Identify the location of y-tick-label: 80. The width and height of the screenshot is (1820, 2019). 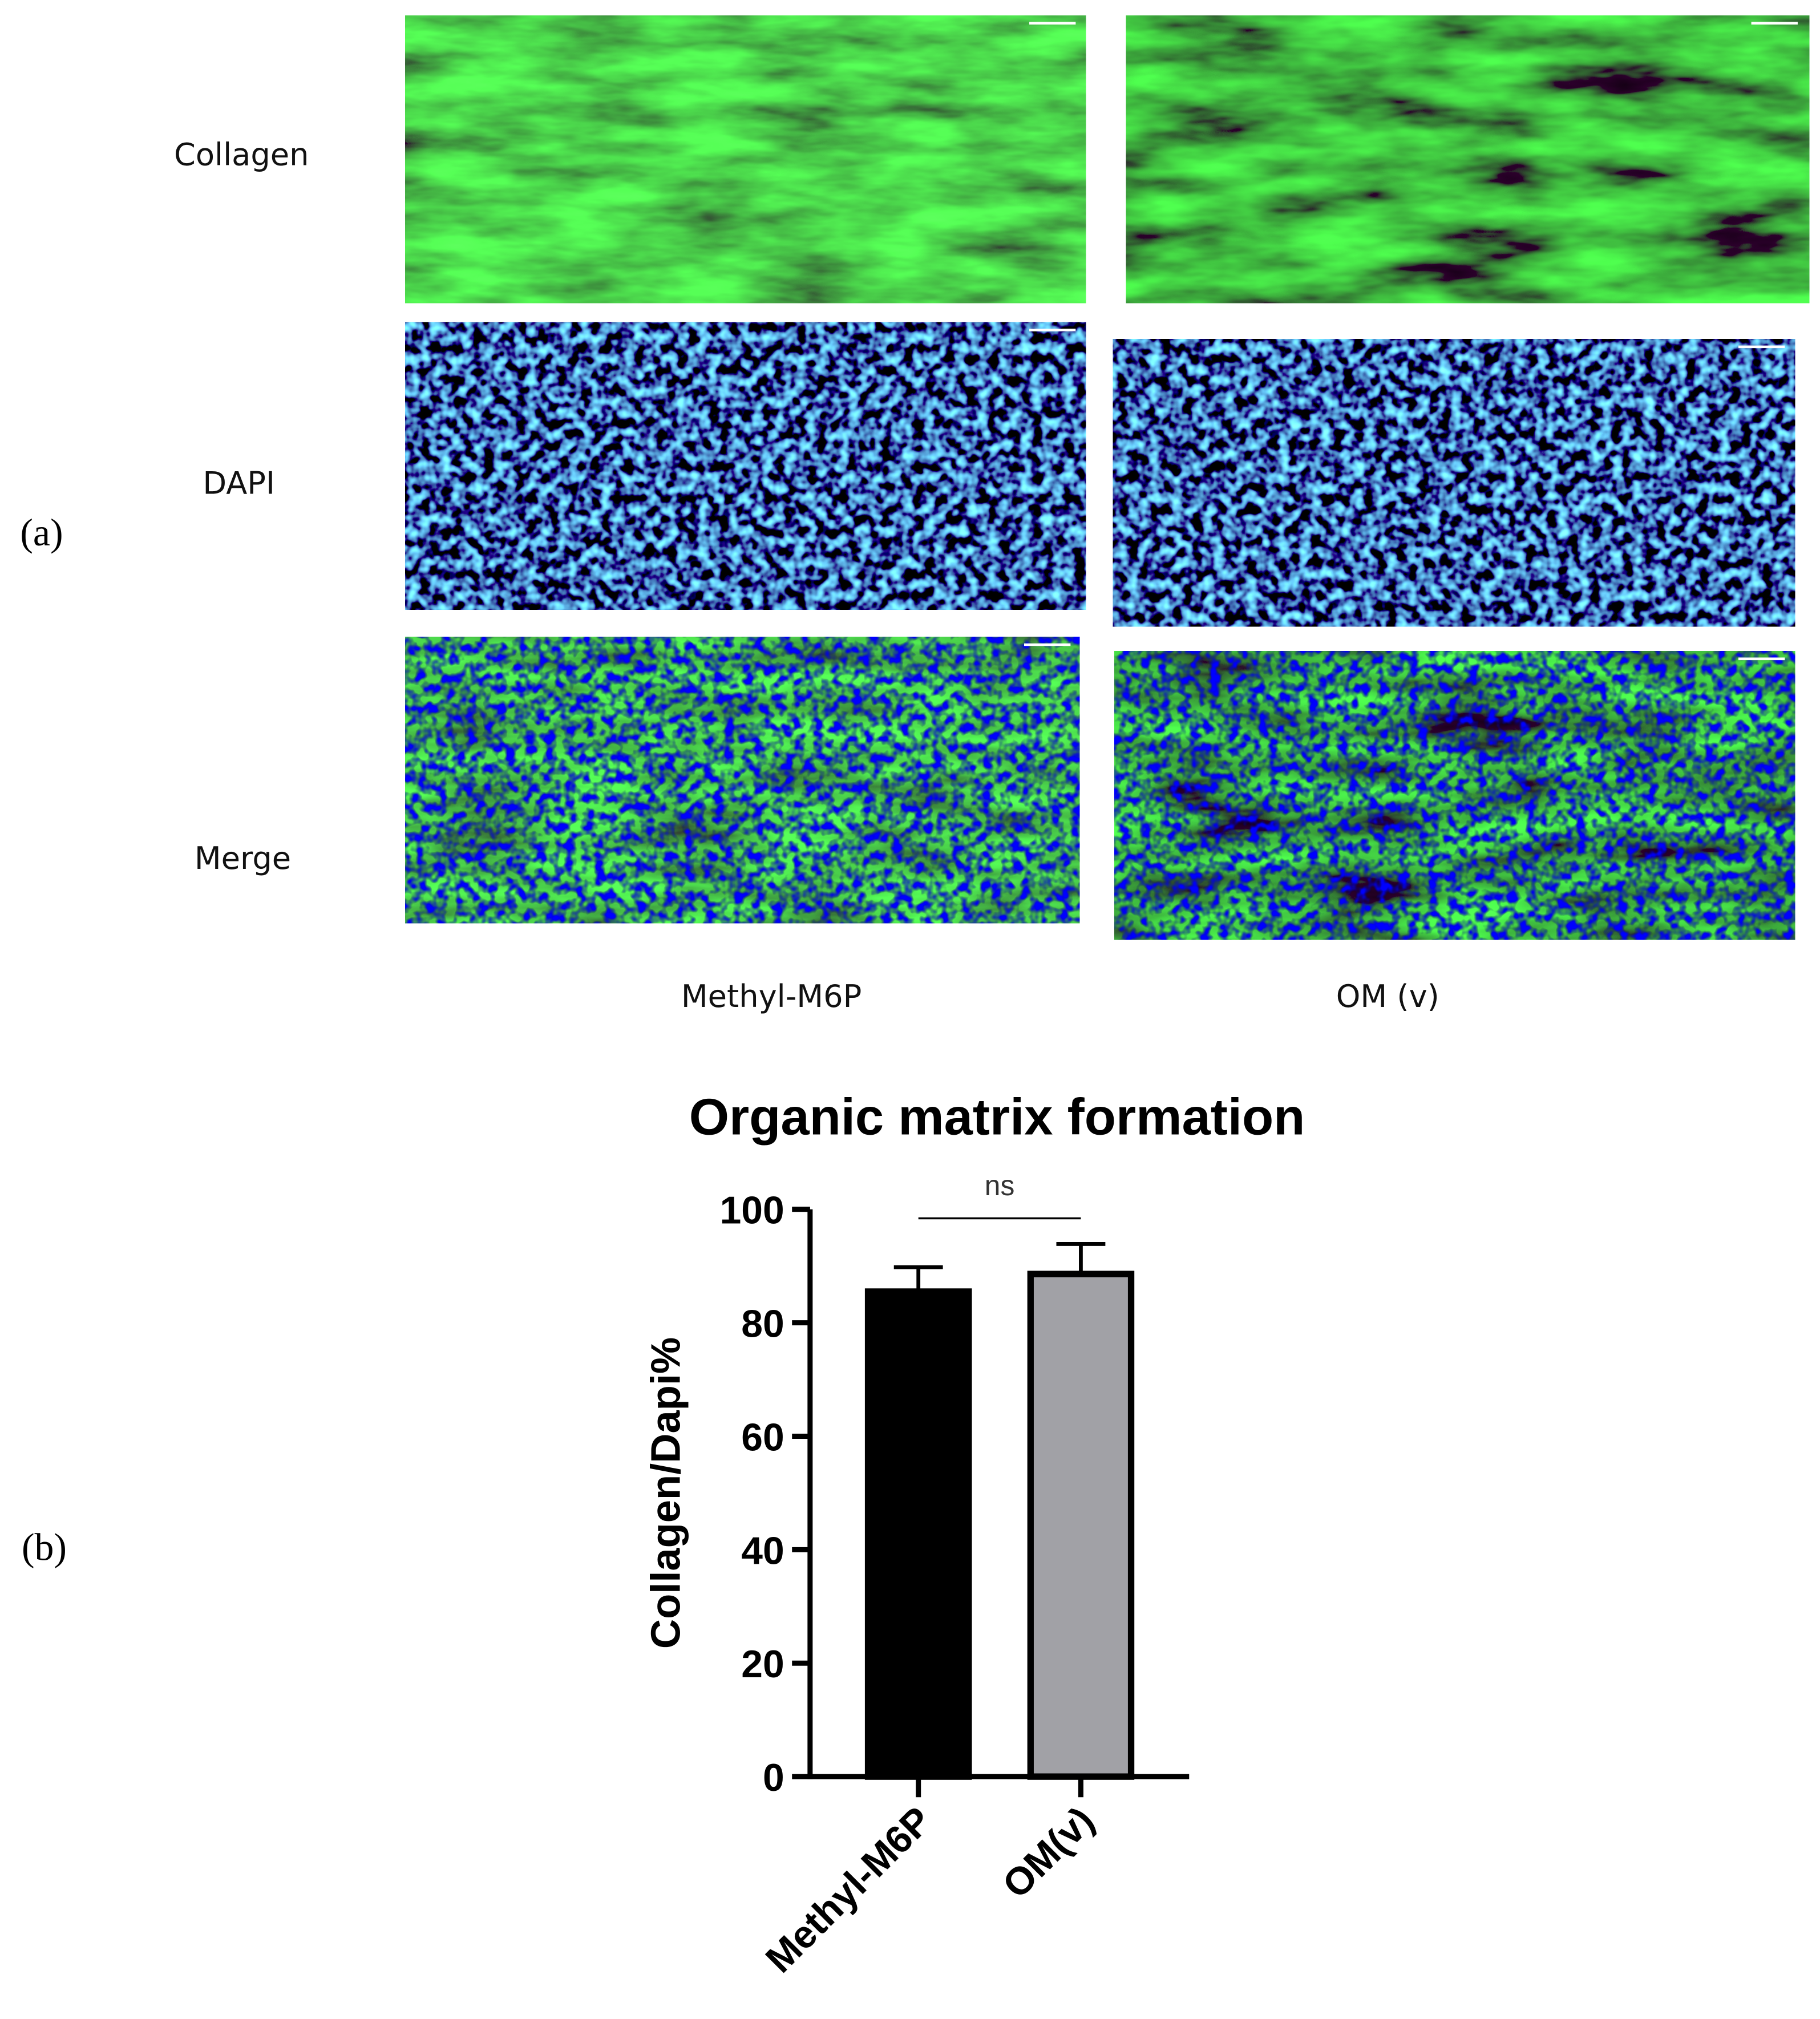
(762, 1325).